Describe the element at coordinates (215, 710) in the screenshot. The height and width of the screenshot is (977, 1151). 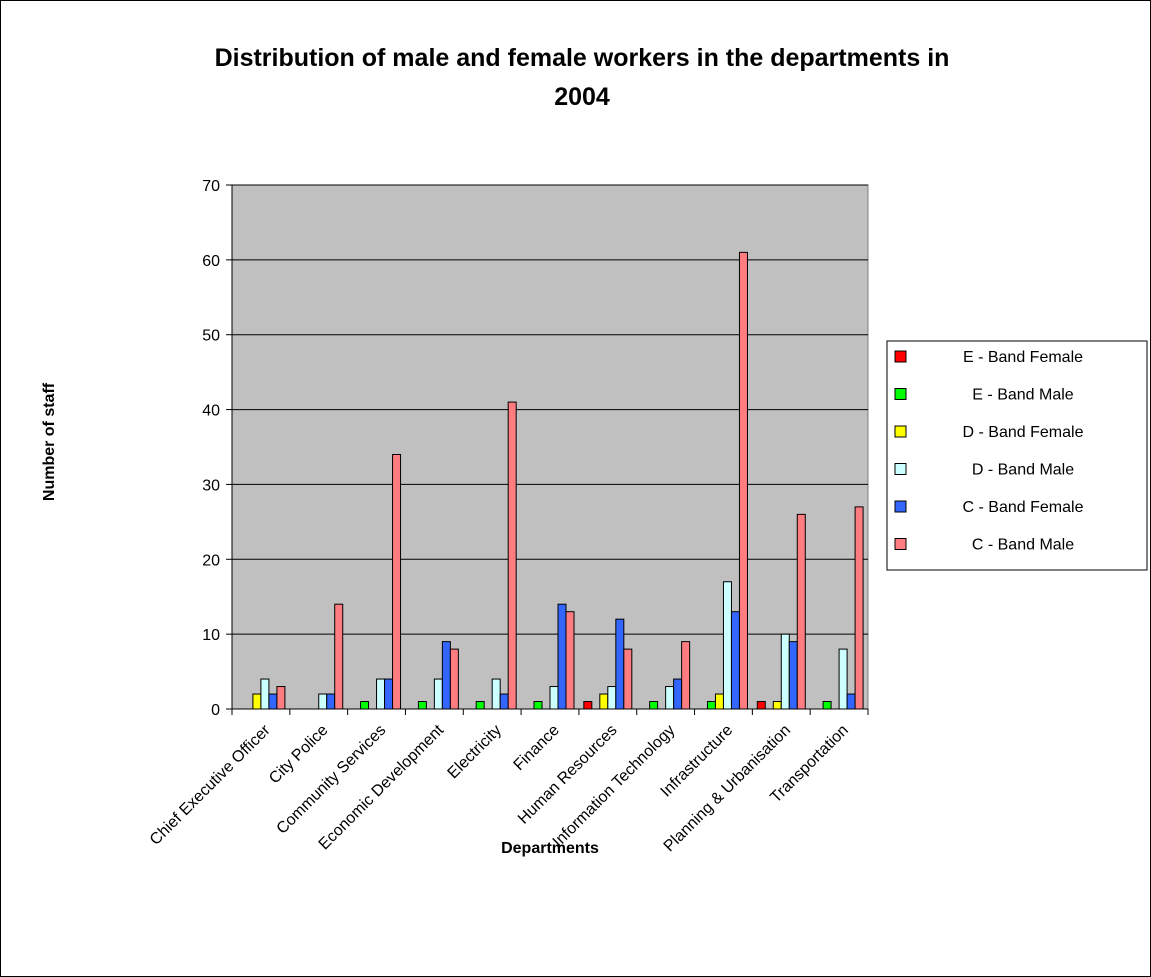
I see `y-tick-label: 0` at that location.